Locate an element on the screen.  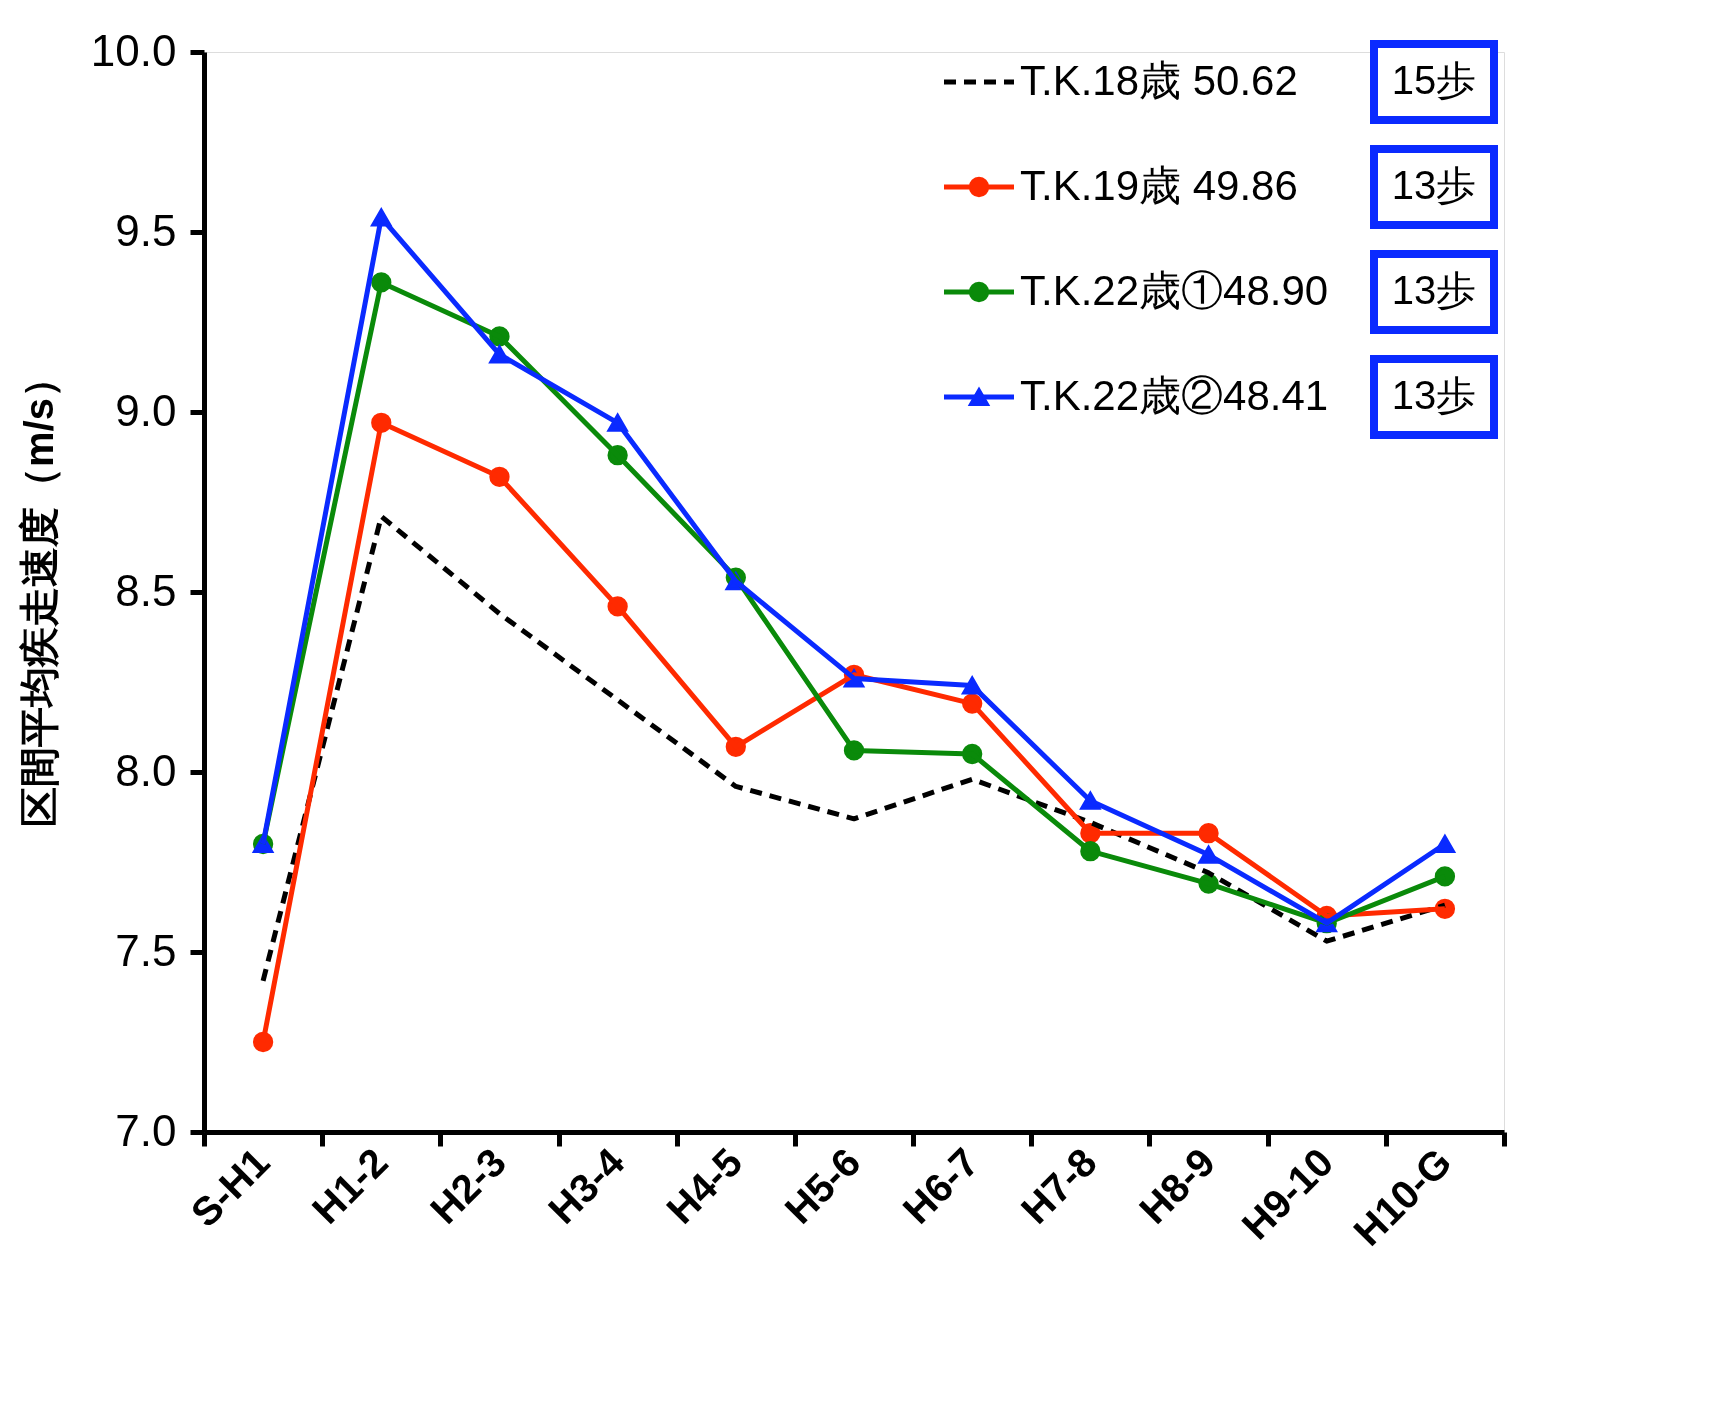
y-tick-label: 10.0 is located at coordinates (133, 50).